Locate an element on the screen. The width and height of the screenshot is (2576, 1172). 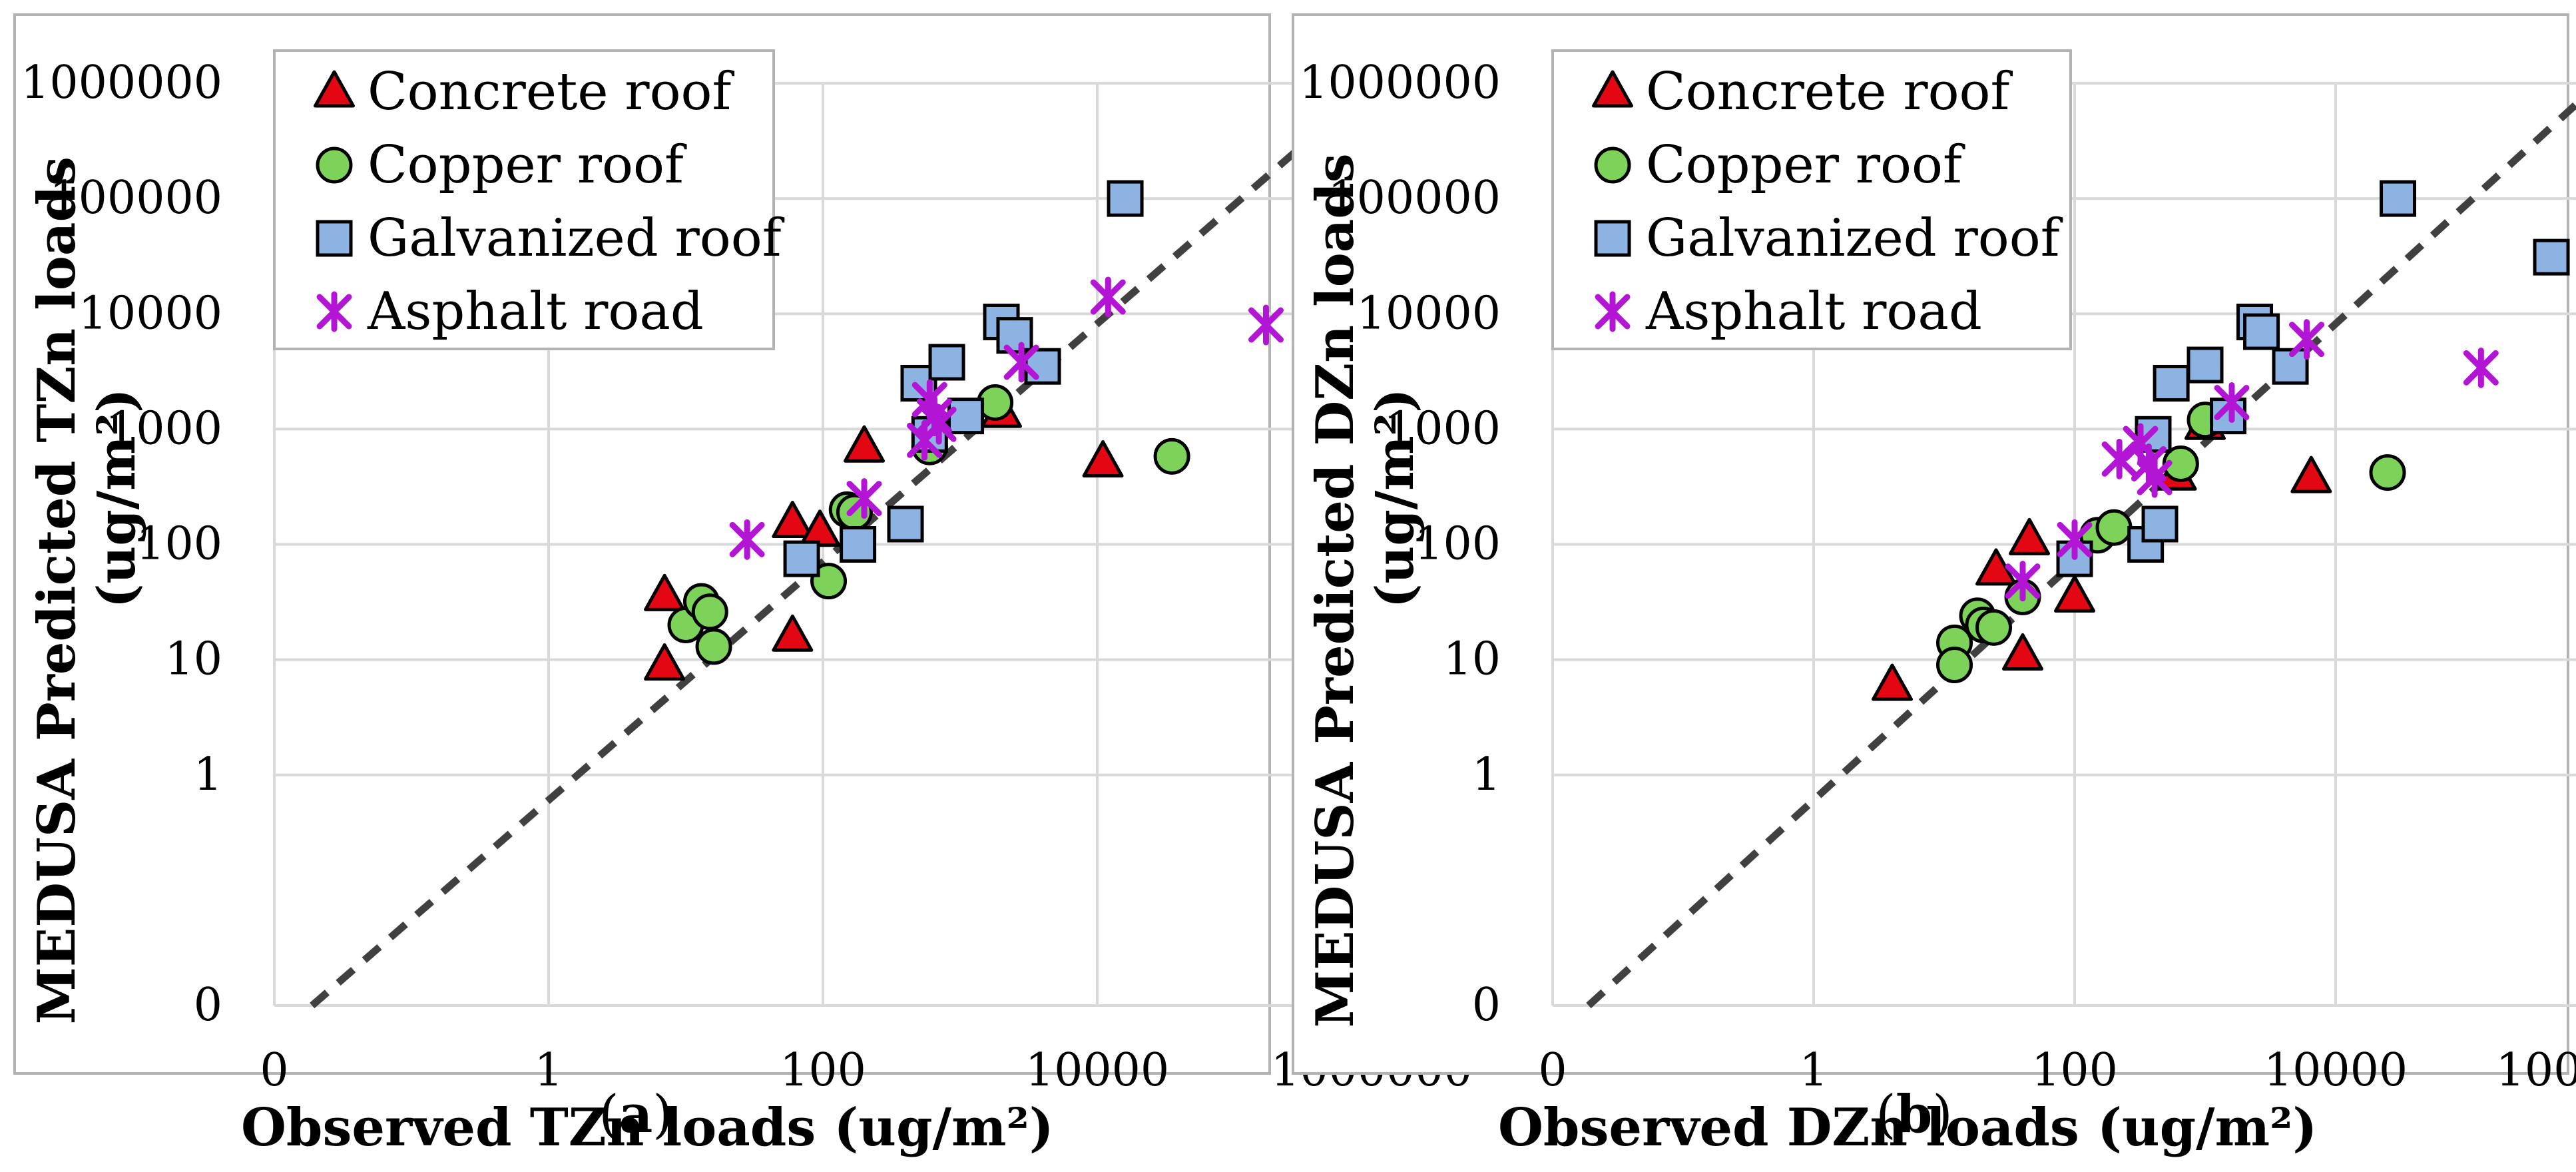
x-tick-label: 100 is located at coordinates (2074, 1070).